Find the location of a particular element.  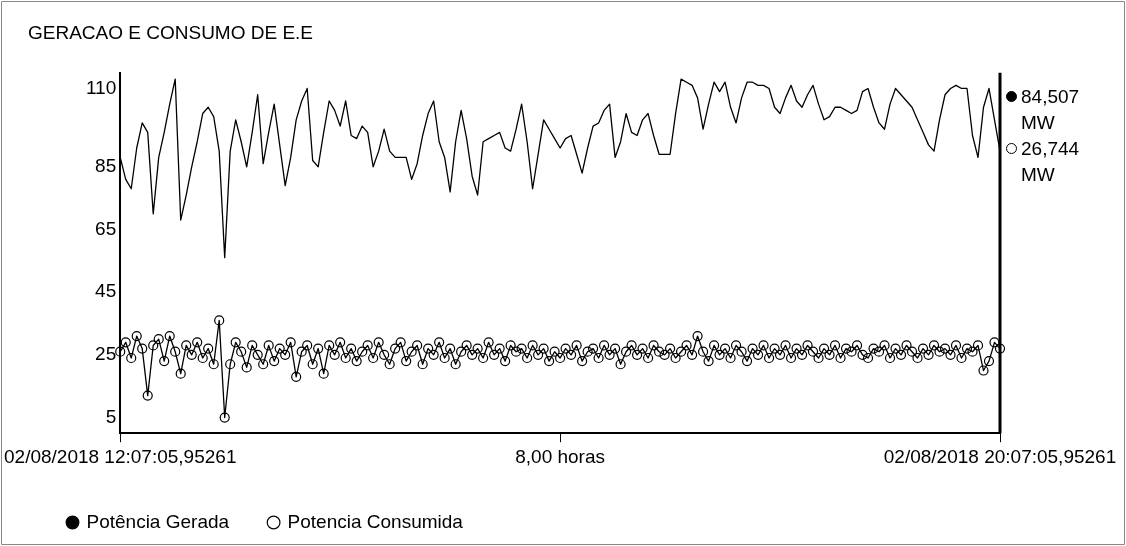

text: 26,744 MW is located at coordinates (1051, 162).